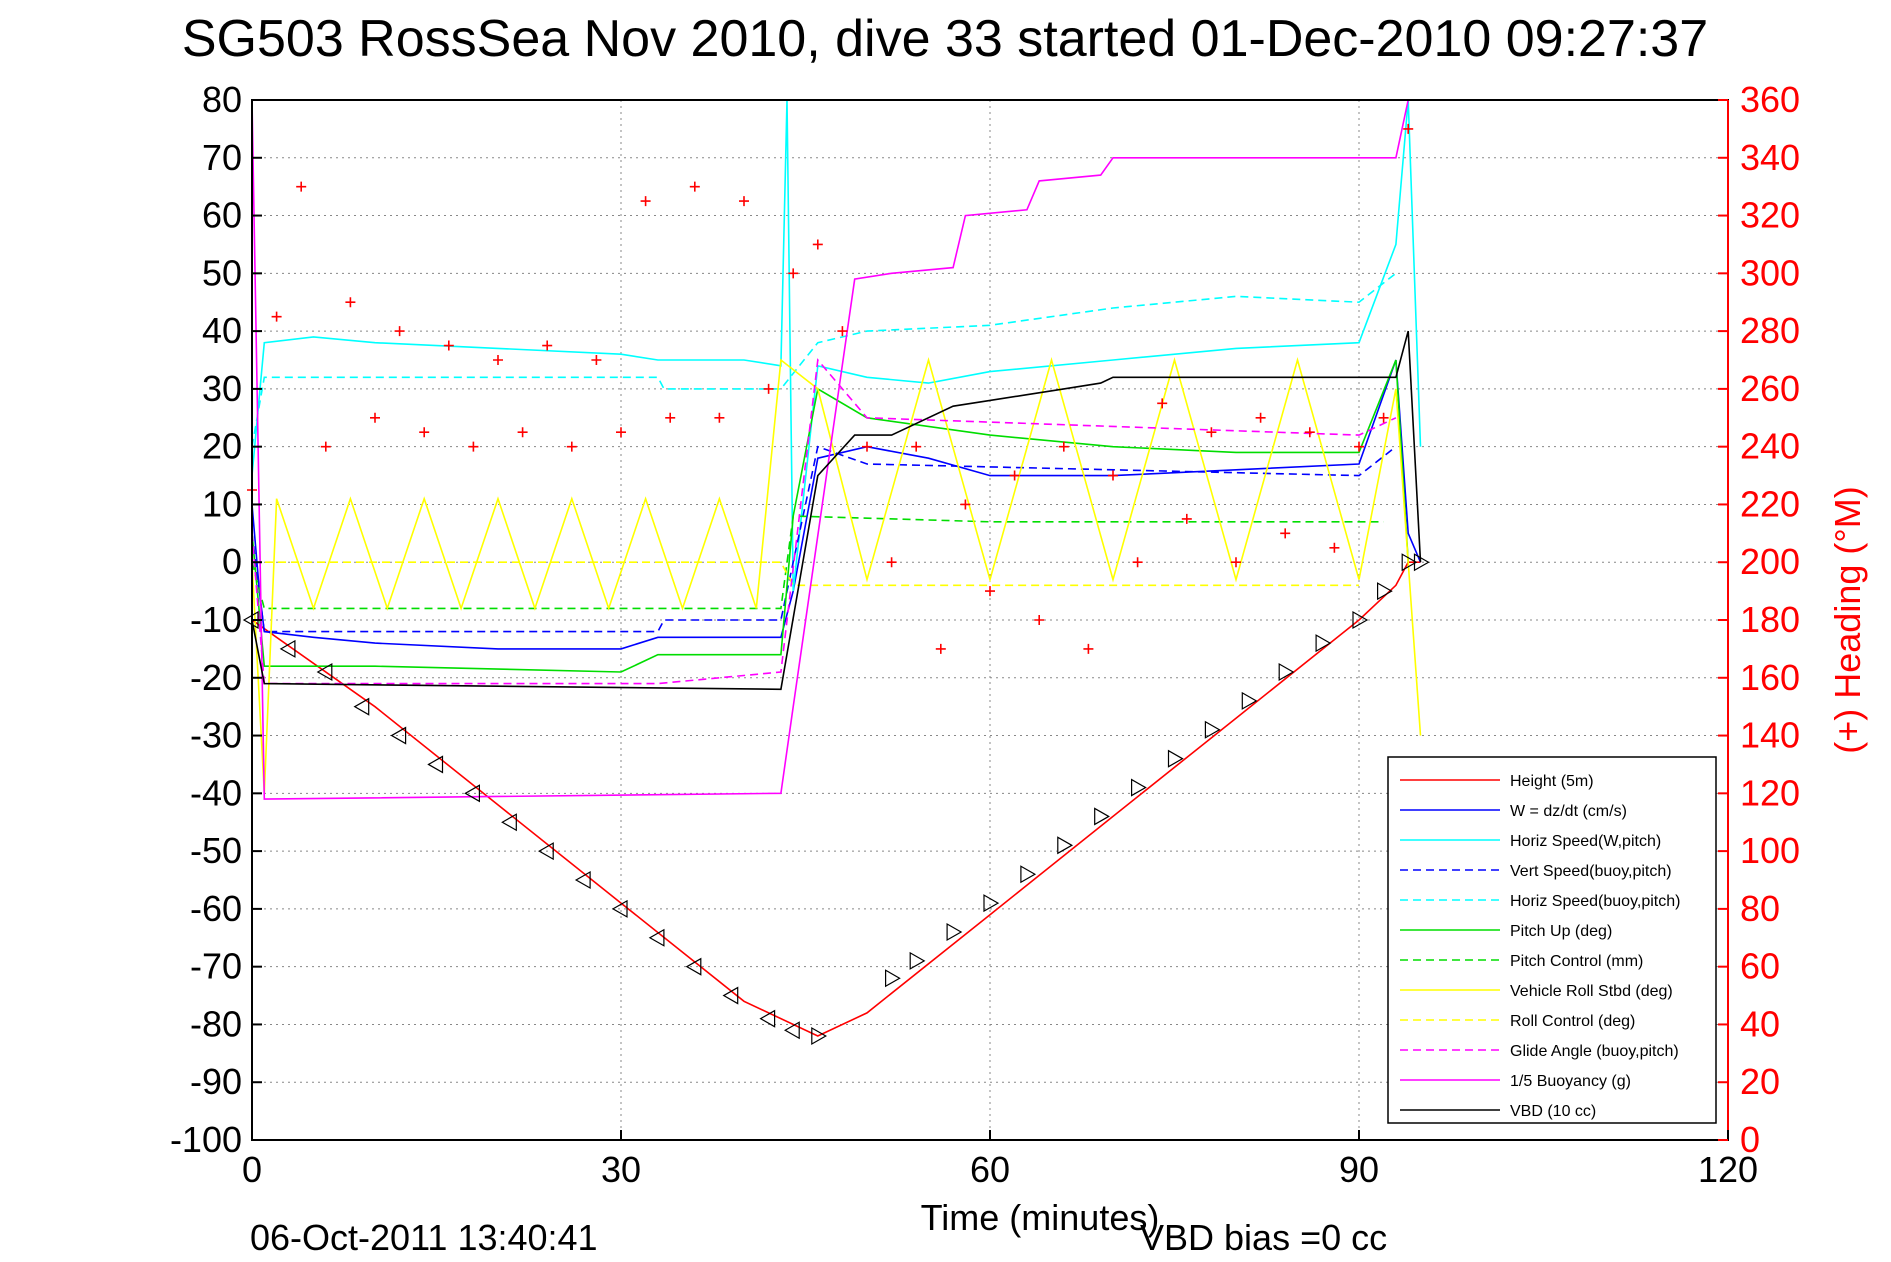 This screenshot has width=1891, height=1262. Describe the element at coordinates (216, 619) in the screenshot. I see `y-tick-label: -10` at that location.